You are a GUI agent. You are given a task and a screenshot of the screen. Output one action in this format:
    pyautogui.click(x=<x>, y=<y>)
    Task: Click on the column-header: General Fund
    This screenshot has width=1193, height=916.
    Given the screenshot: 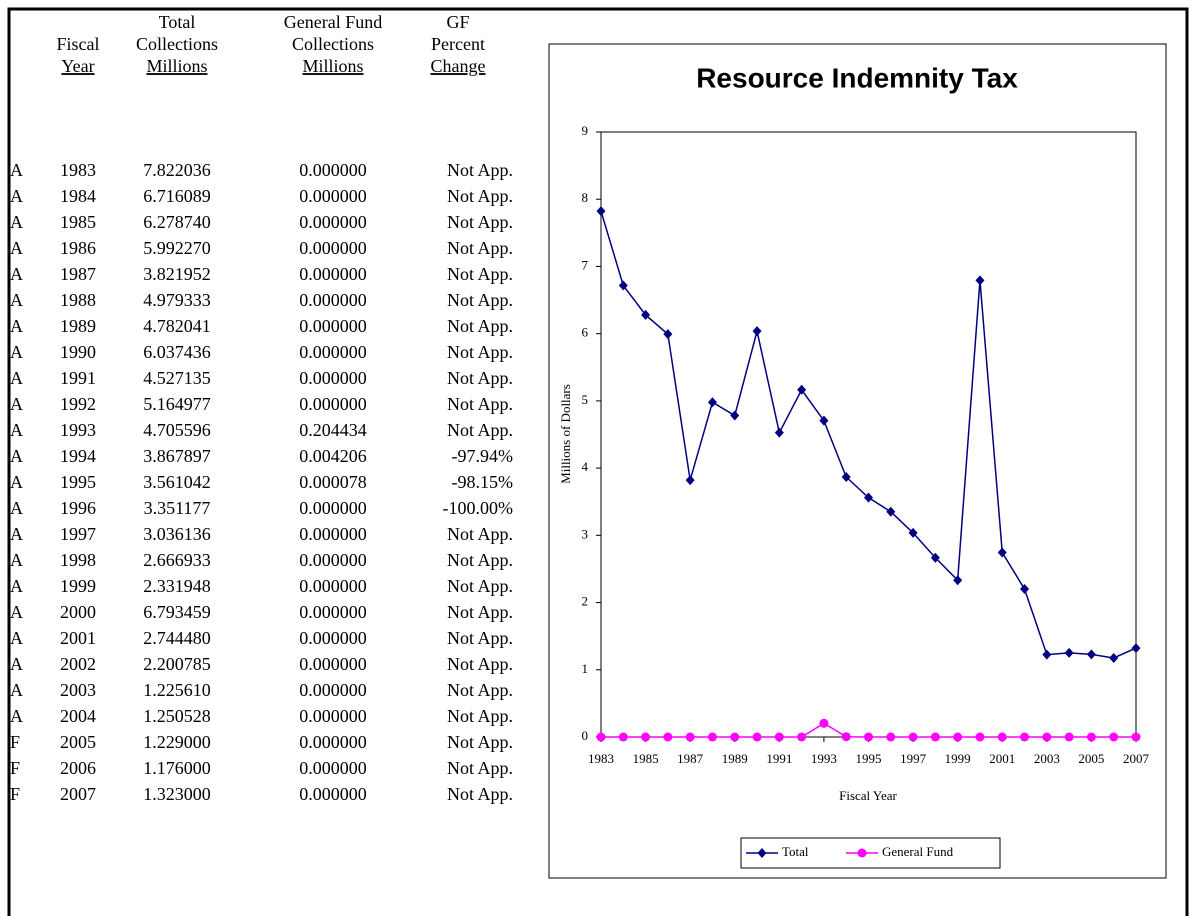 What is the action you would take?
    pyautogui.click(x=333, y=22)
    